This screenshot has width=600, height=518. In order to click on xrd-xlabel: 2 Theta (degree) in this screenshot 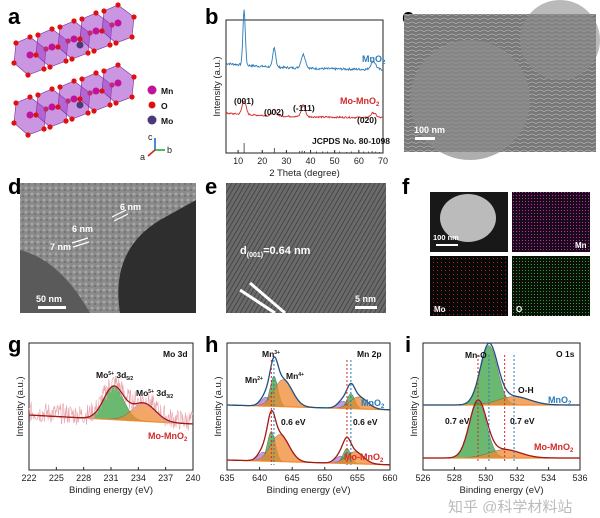, I will do `click(304, 173)`.